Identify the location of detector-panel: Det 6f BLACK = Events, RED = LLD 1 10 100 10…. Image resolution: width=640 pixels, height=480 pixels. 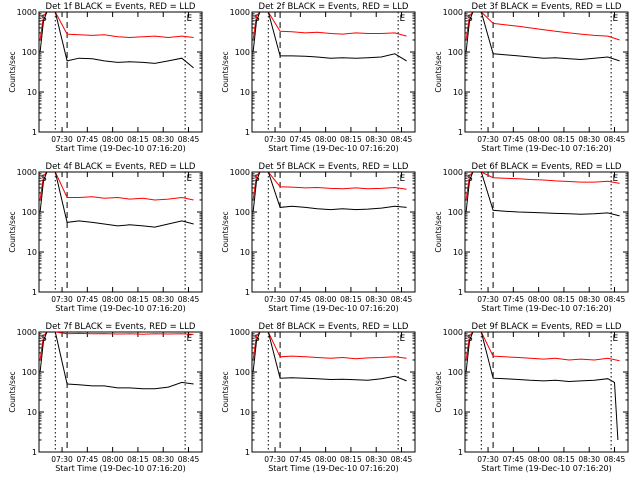
(531, 237).